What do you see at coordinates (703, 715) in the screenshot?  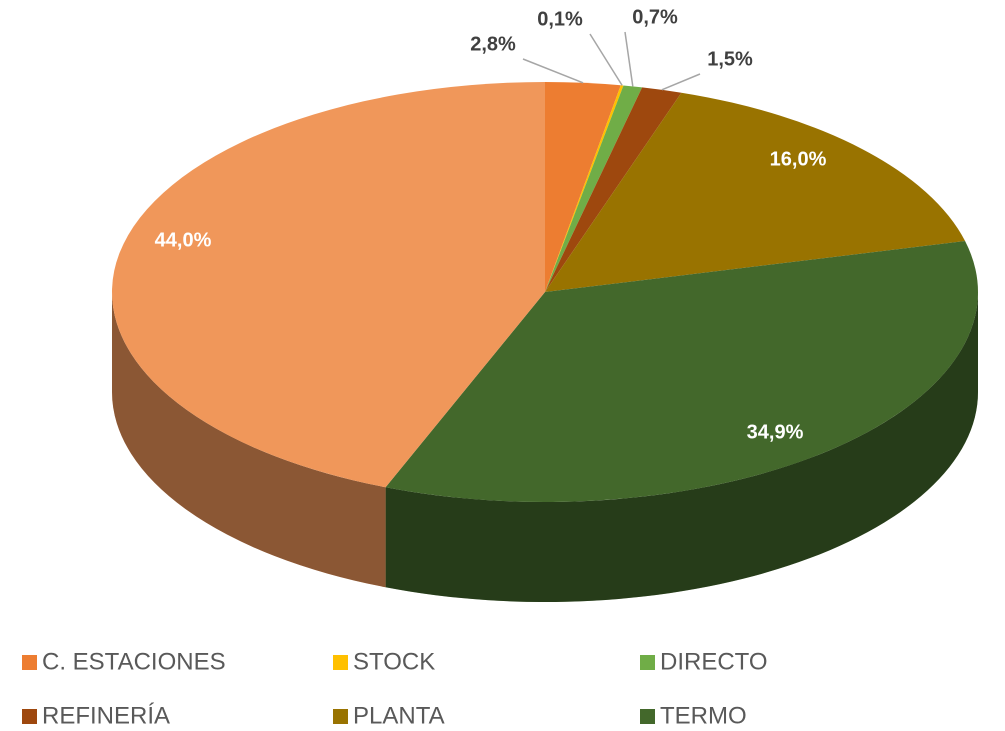 I see `legend-label: TERMO` at bounding box center [703, 715].